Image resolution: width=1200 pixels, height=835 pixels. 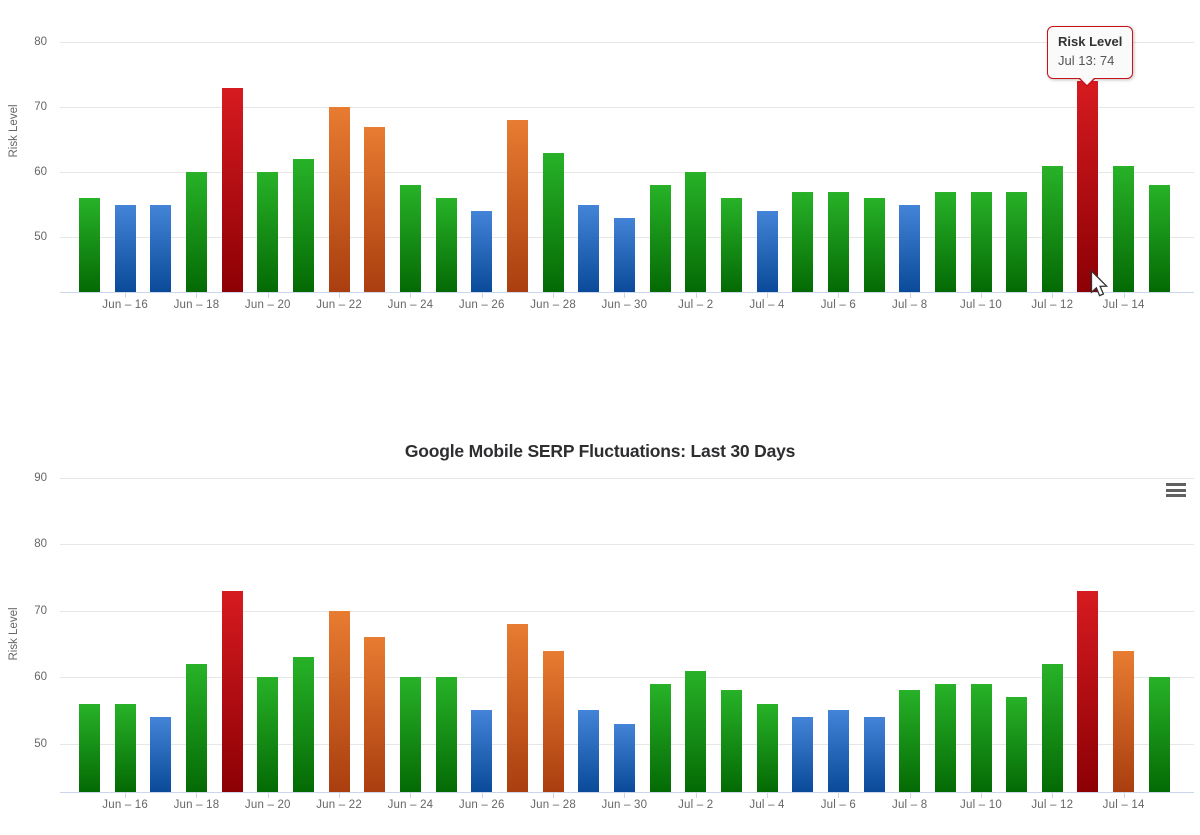 I want to click on x-axis-label-jul-8: Jul – 8, so click(x=910, y=805).